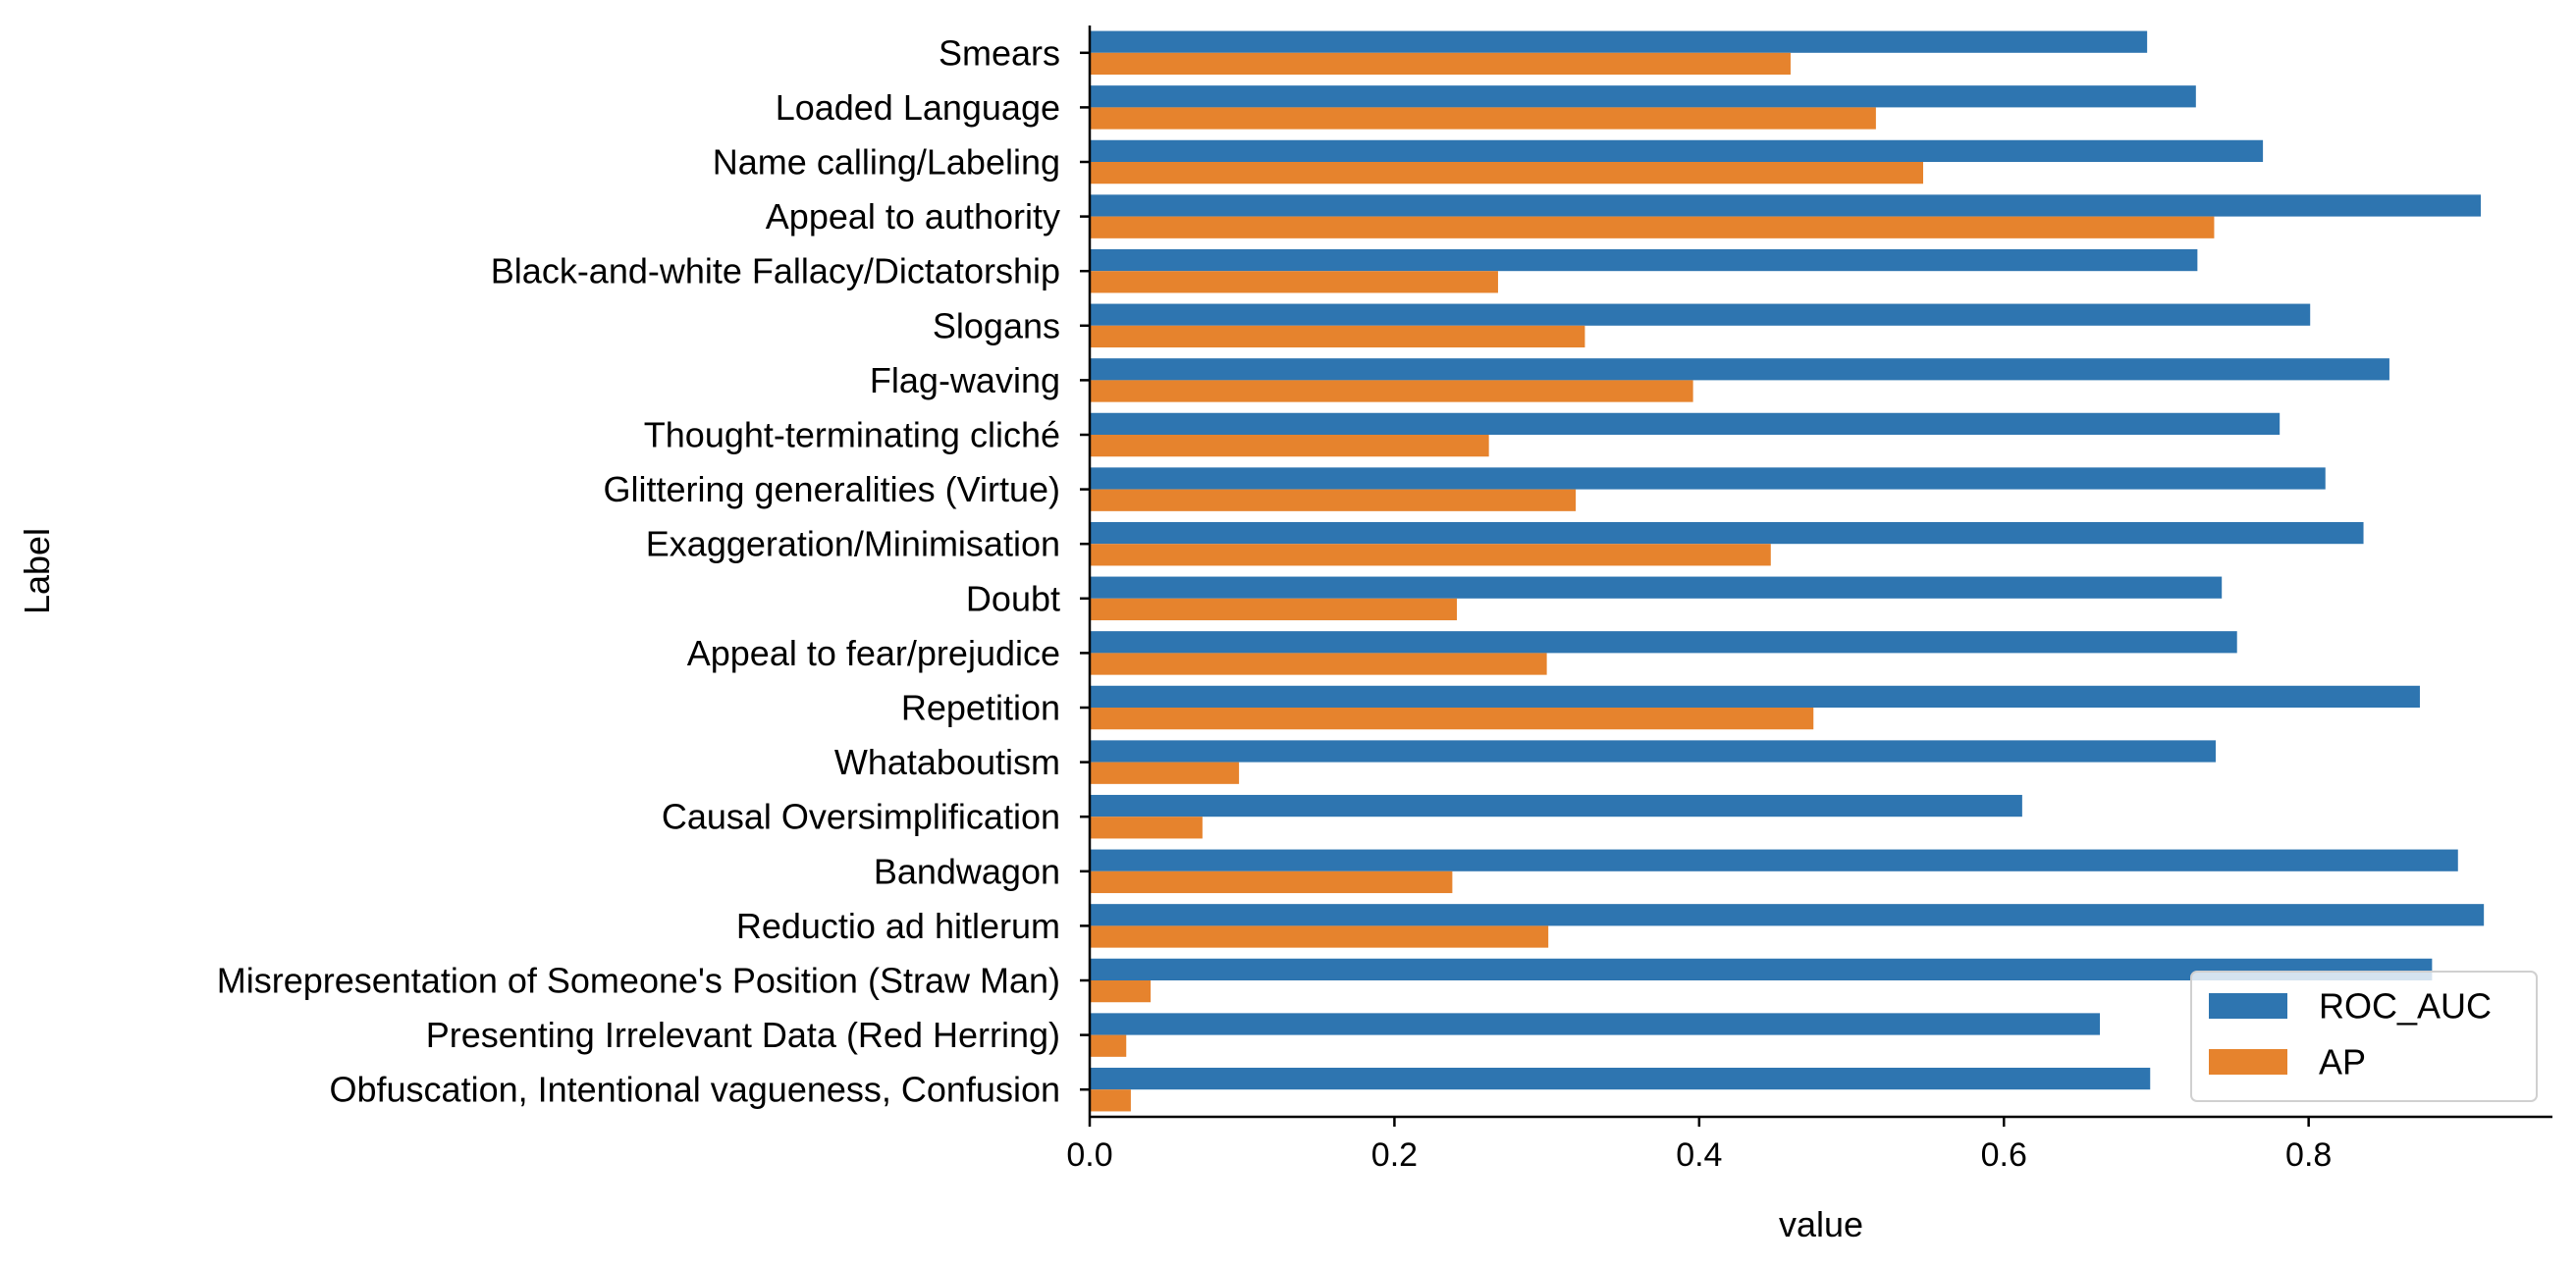 Image resolution: width=2576 pixels, height=1266 pixels. Describe the element at coordinates (1619, 41) in the screenshot. I see `bar-roc-auc-smears` at that location.